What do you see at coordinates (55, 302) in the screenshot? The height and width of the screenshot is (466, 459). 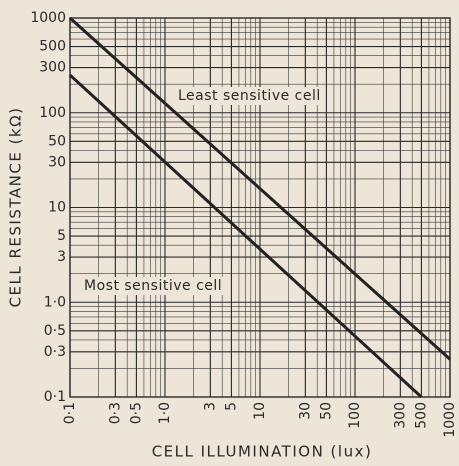 I see `y-tick-label: 1·0` at bounding box center [55, 302].